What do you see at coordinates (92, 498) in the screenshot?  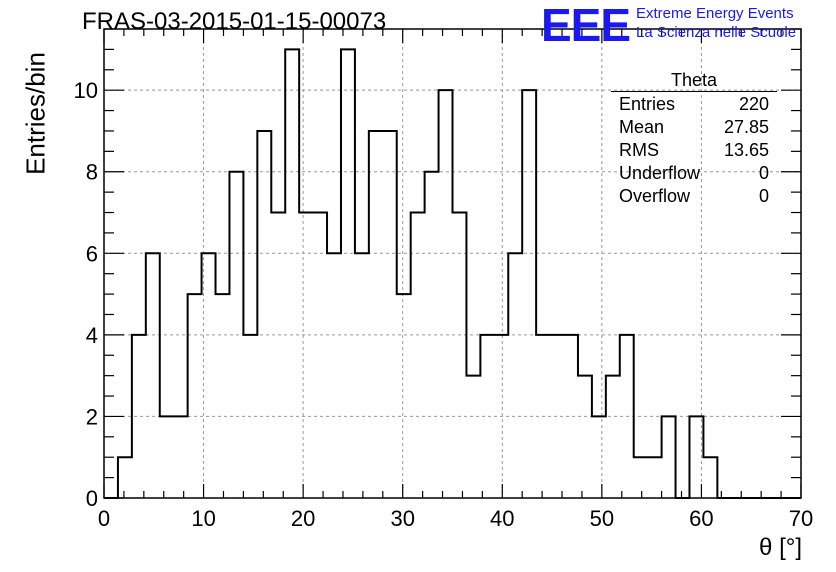 I see `y-tick-label: 0` at bounding box center [92, 498].